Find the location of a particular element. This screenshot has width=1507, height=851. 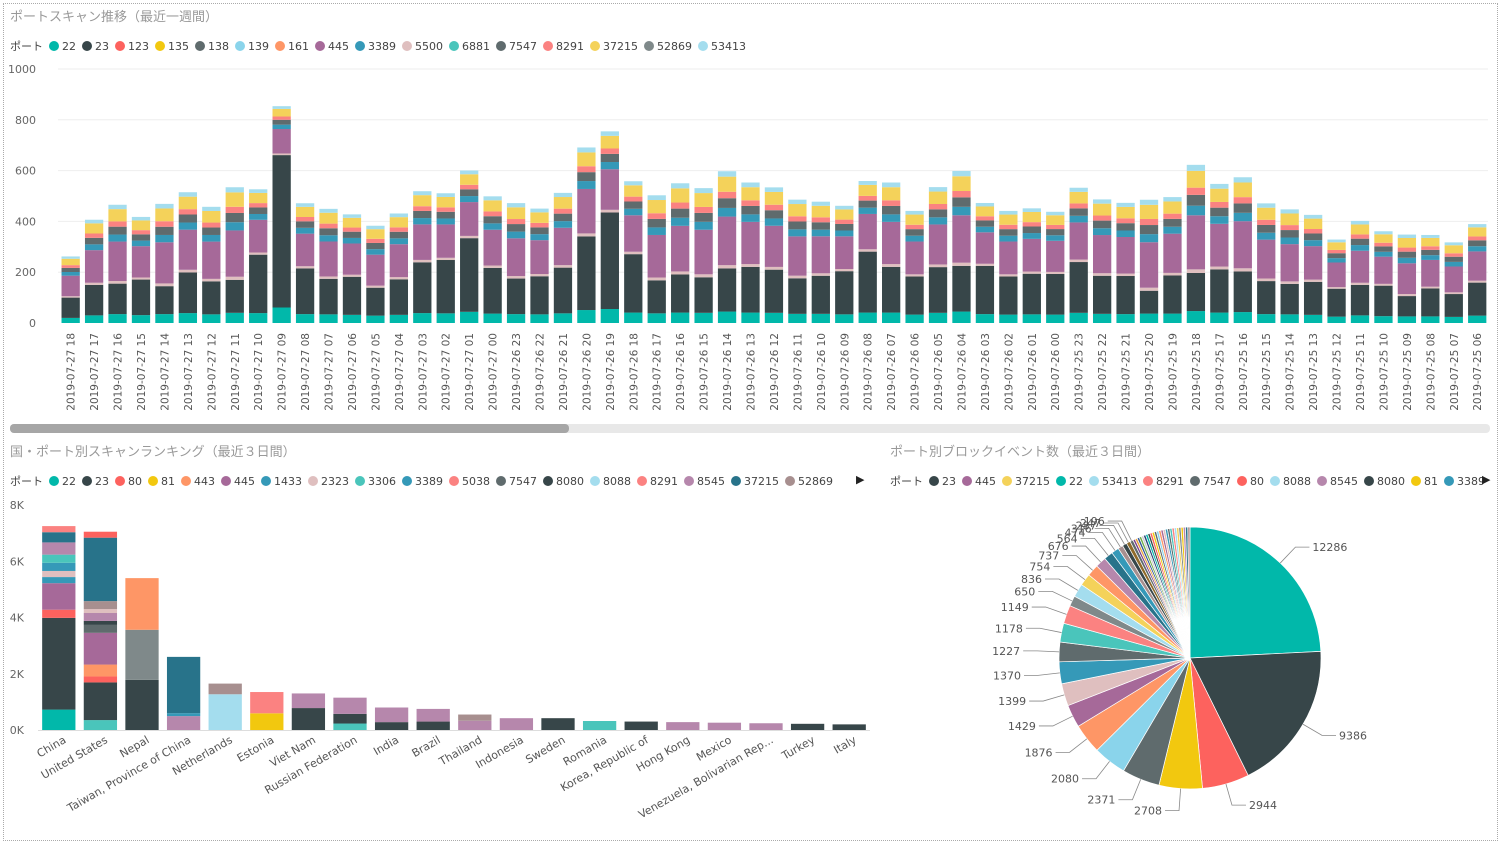

legend-item-7547: 7547 is located at coordinates (516, 46).